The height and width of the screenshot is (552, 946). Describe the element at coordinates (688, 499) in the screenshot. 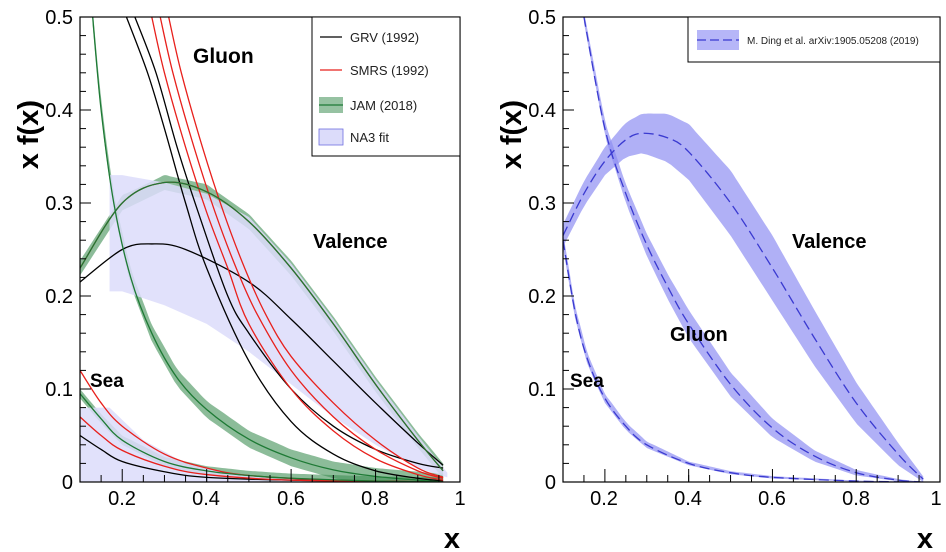

I see `right-xtick-label: 0.4` at that location.